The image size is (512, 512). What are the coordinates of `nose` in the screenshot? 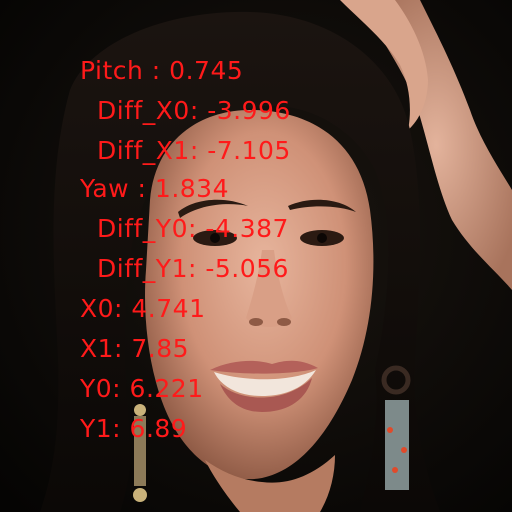 It's located at (269, 288).